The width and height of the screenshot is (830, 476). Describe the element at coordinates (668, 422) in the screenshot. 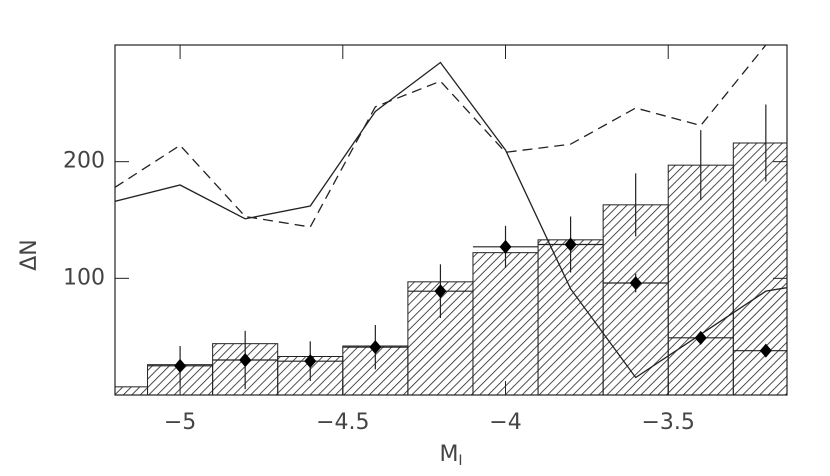

I see `x-tick-label: −3.5` at that location.